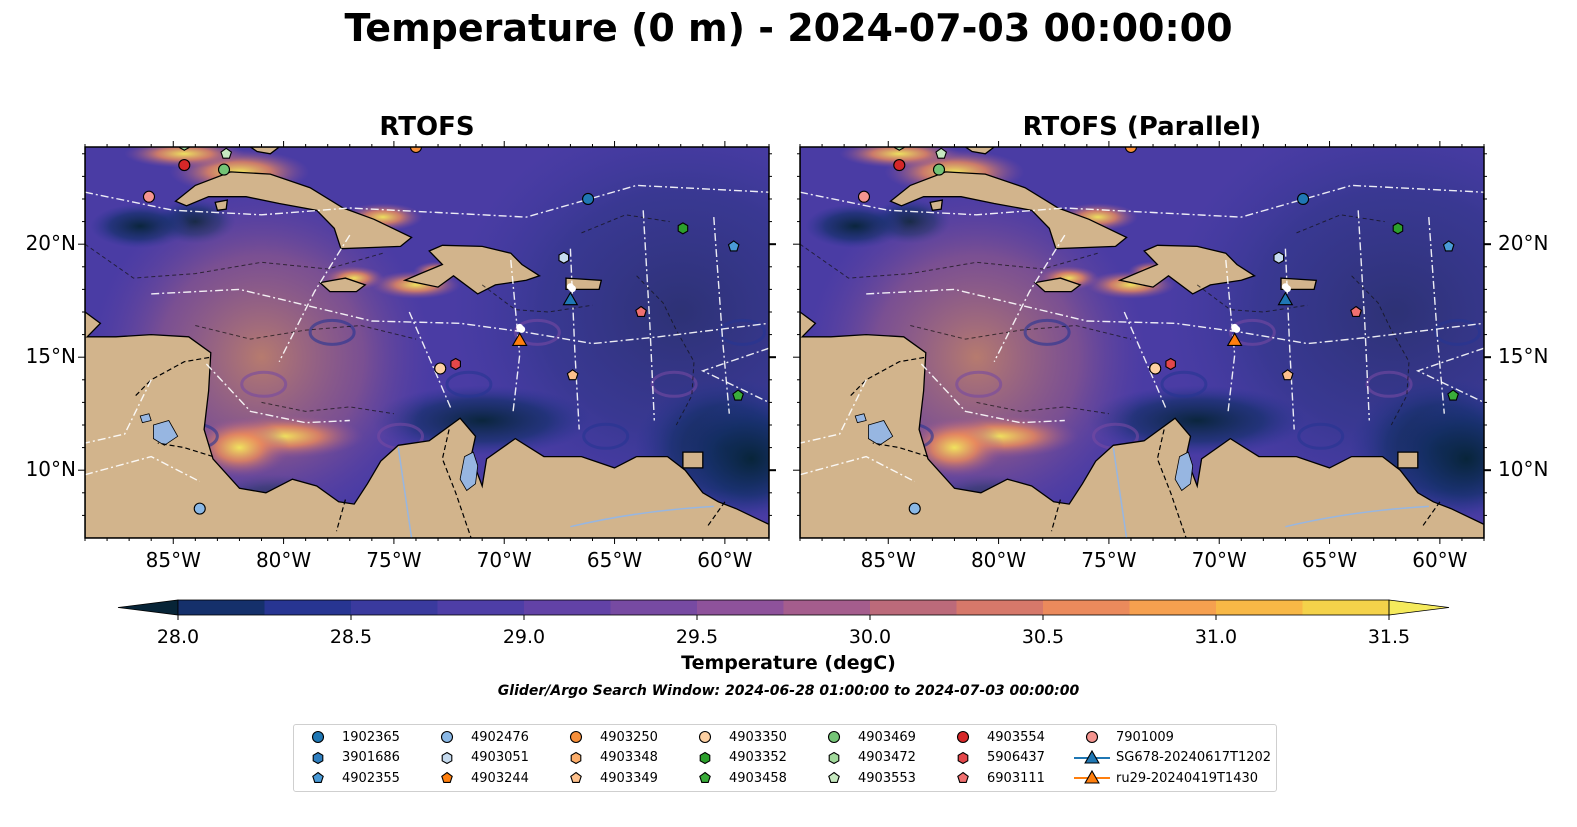 This screenshot has width=1577, height=827. I want to click on legend-item-label: 4903554, so click(1016, 737).